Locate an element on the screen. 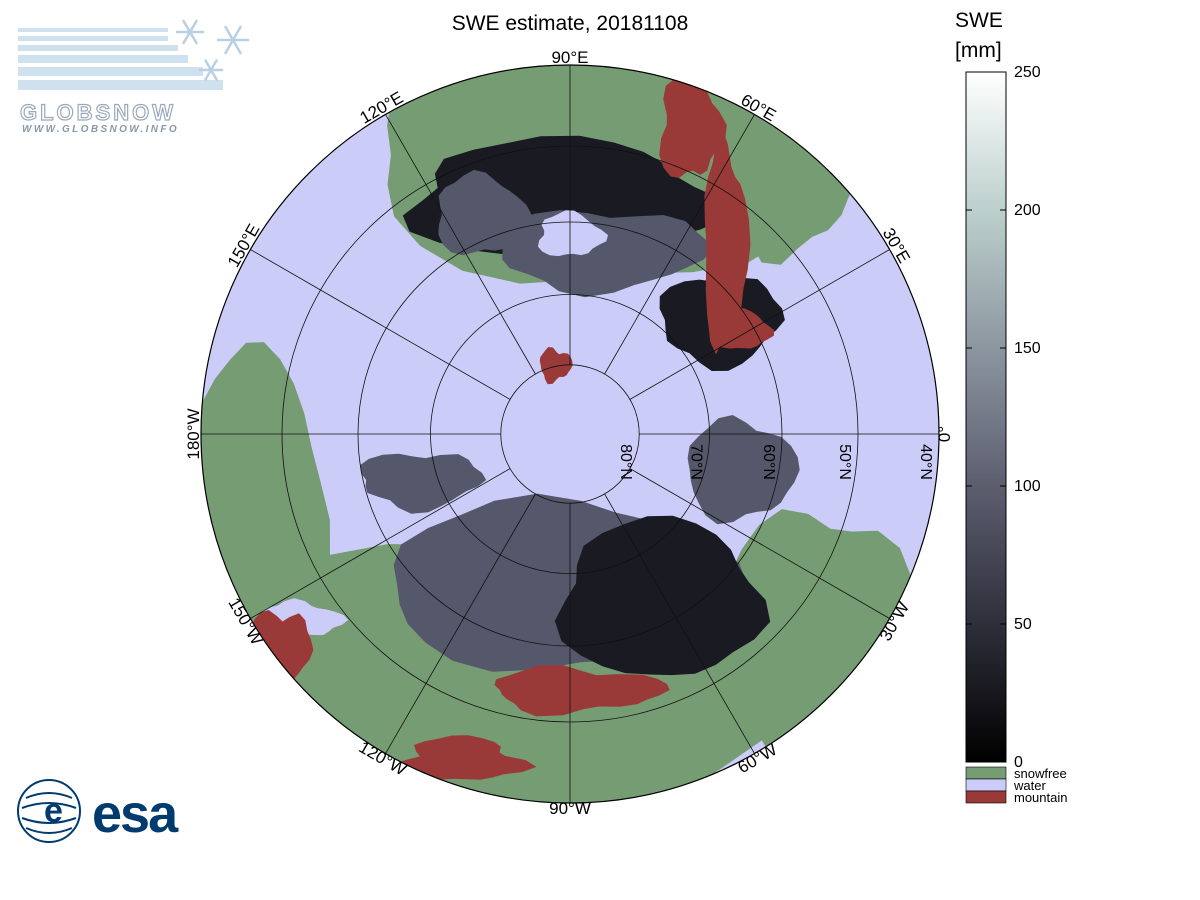 The width and height of the screenshot is (1200, 900). svg-text: esa is located at coordinates (135, 814).